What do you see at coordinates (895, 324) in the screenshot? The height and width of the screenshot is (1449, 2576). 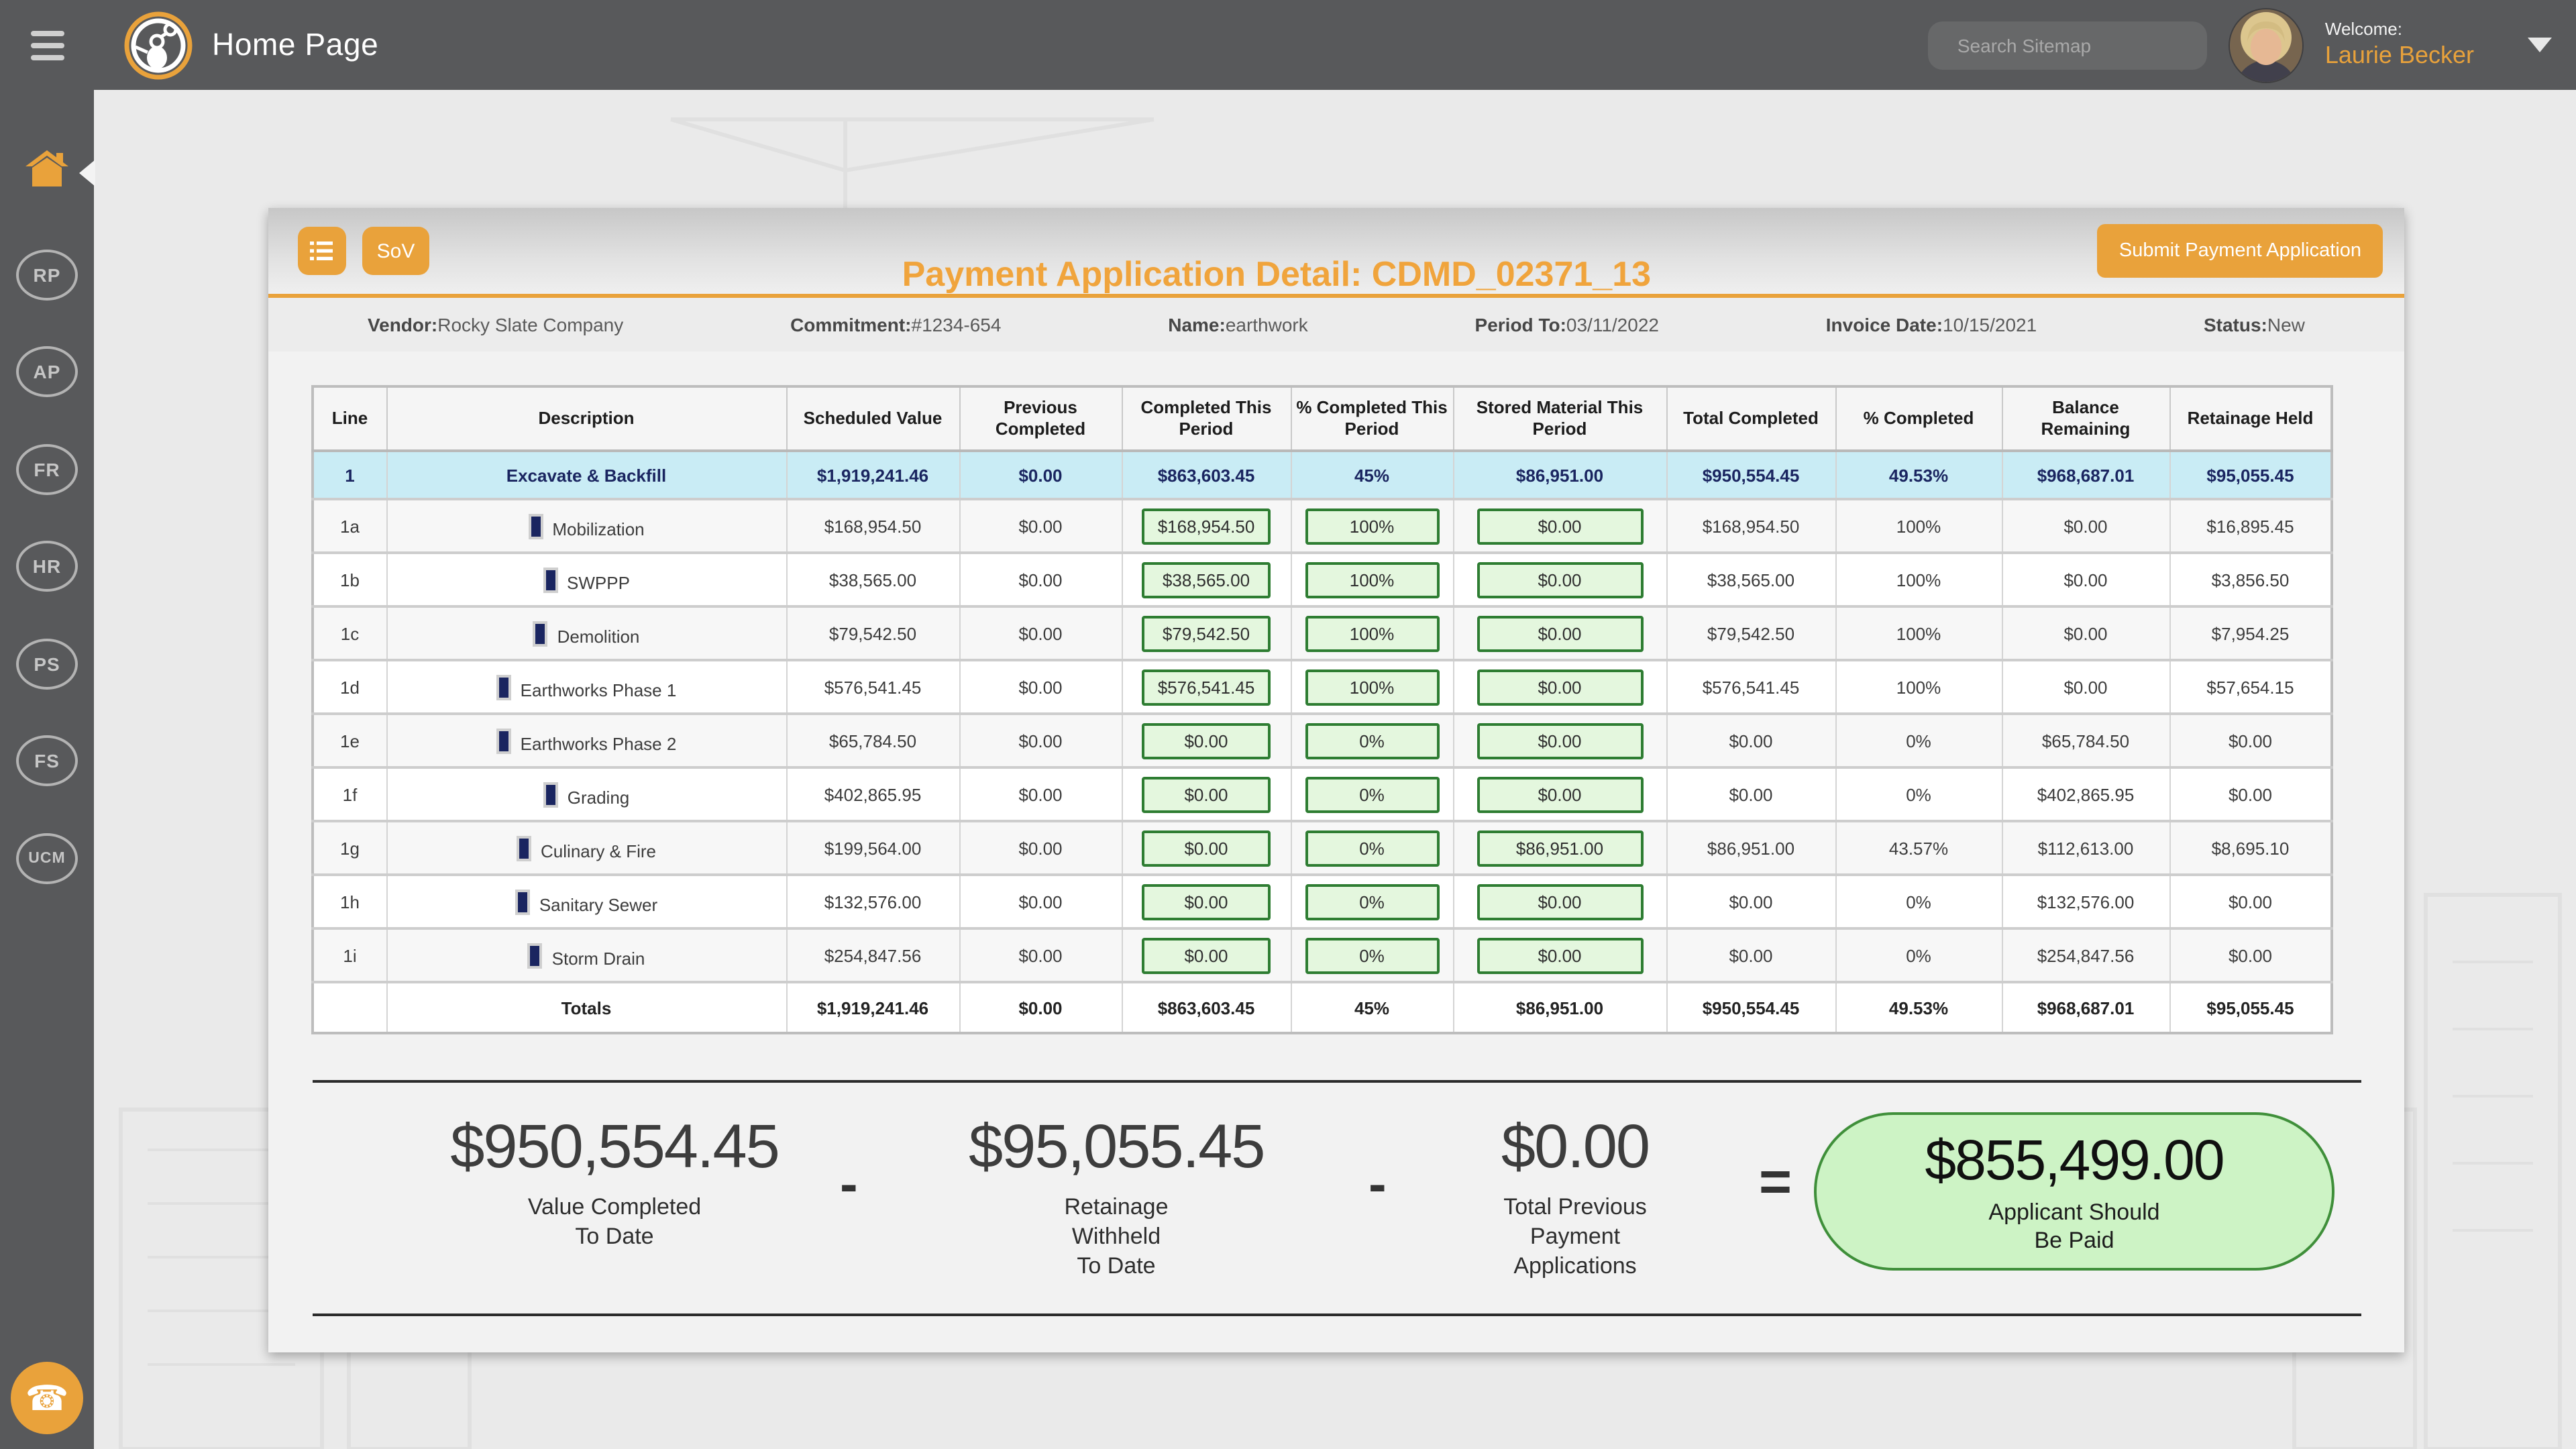 I see `info-commitment: Commitment:#1234-654` at bounding box center [895, 324].